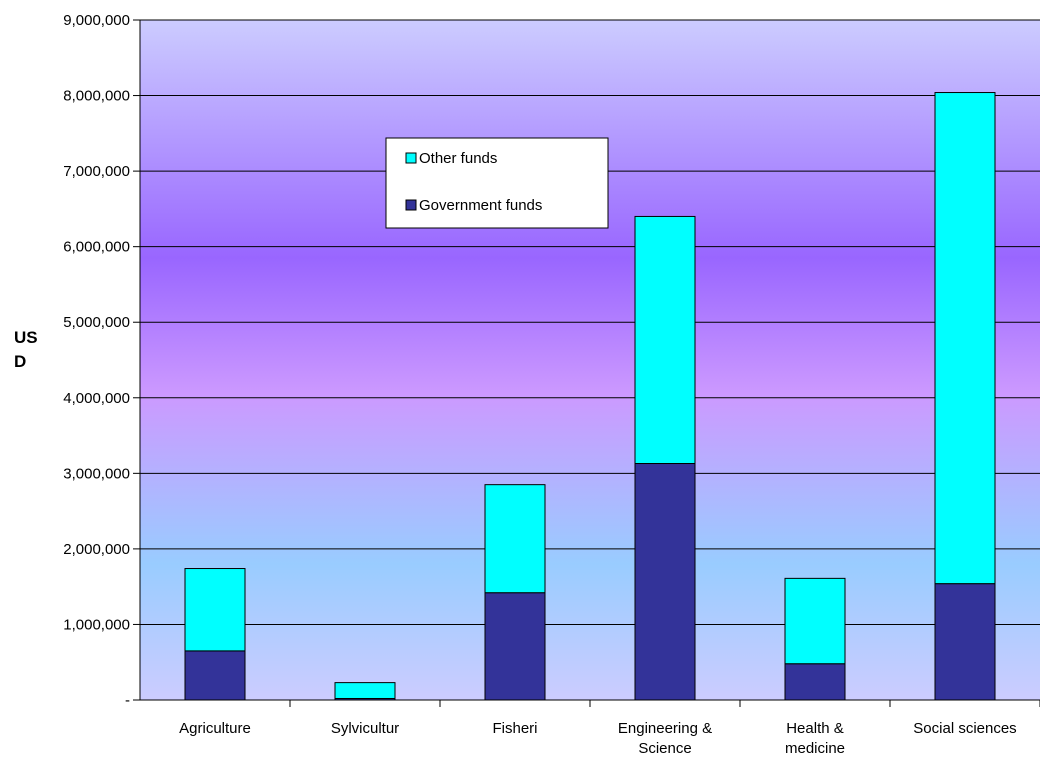 Image resolution: width=1040 pixels, height=759 pixels. Describe the element at coordinates (96, 322) in the screenshot. I see `y-tick-label: 5,000,000` at that location.